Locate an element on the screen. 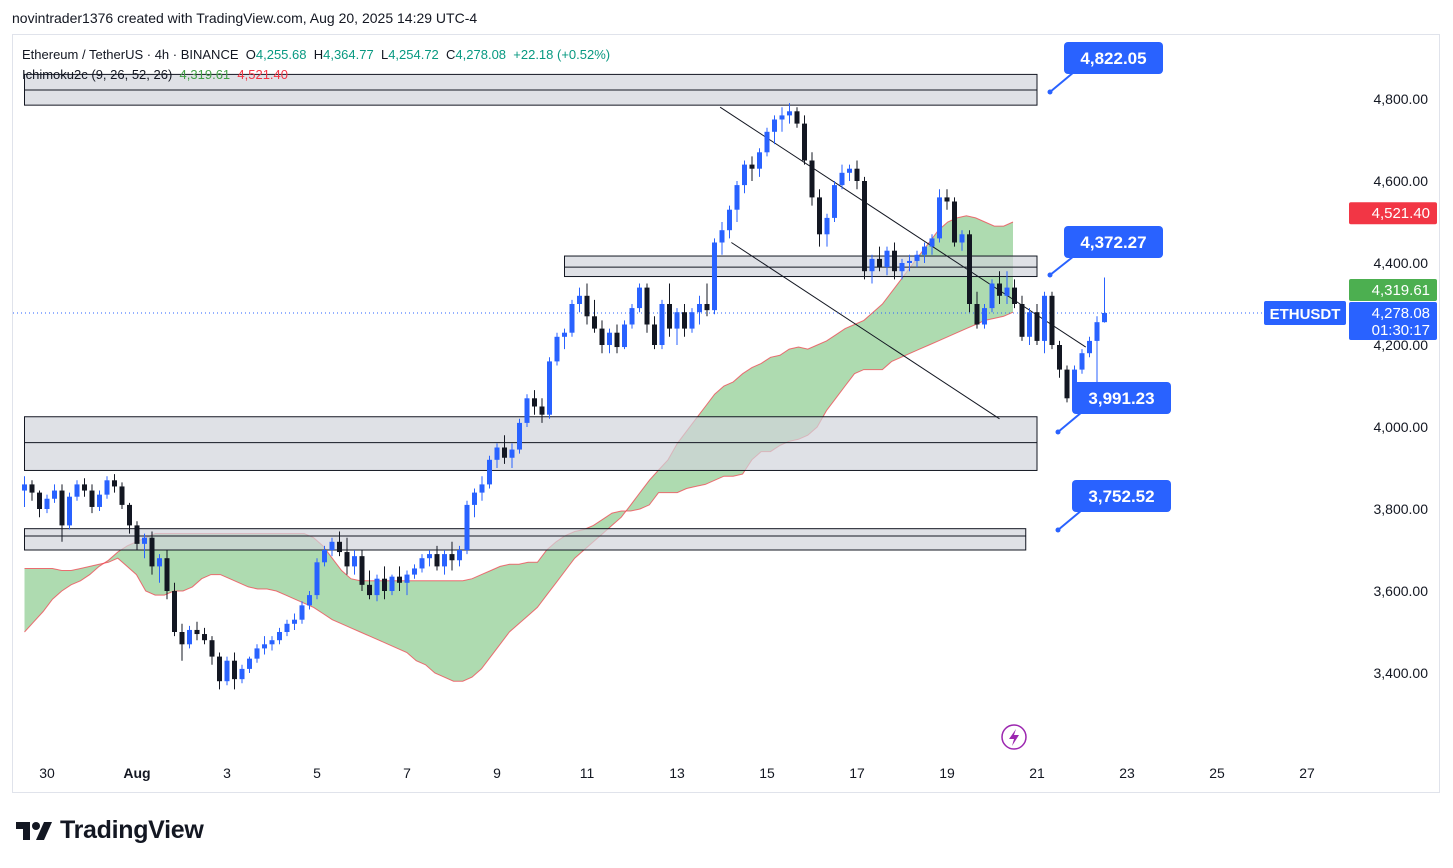  tradingview-logo: TradingView is located at coordinates (109, 830).